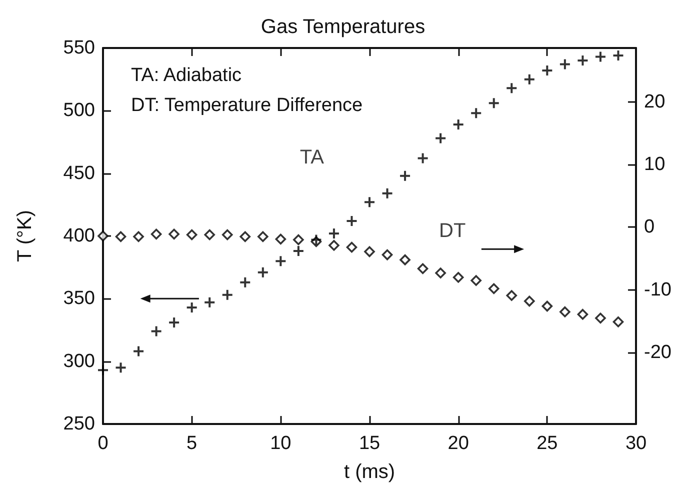 The width and height of the screenshot is (686, 487). What do you see at coordinates (79, 424) in the screenshot?
I see `y-tick-label: 250` at bounding box center [79, 424].